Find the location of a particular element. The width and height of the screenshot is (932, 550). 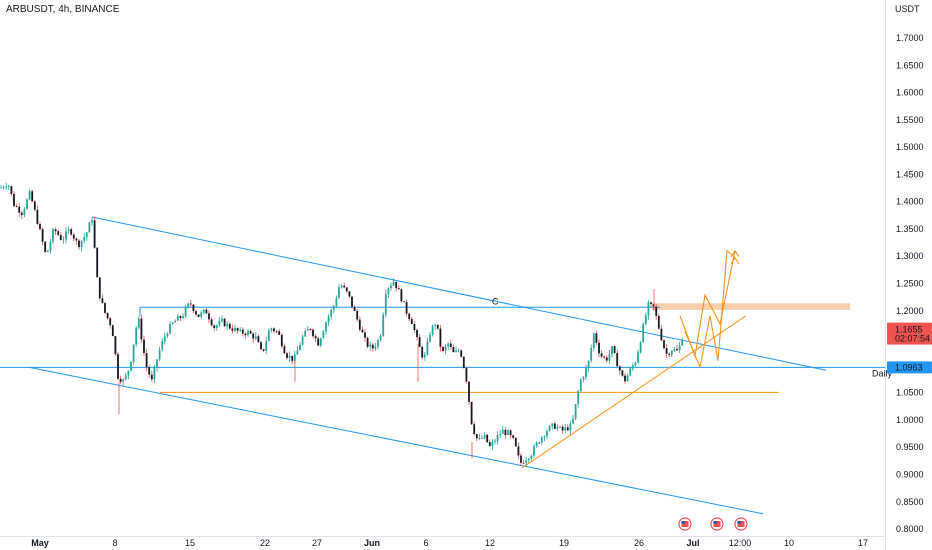

price-tick-label: 1.3000 is located at coordinates (910, 256).